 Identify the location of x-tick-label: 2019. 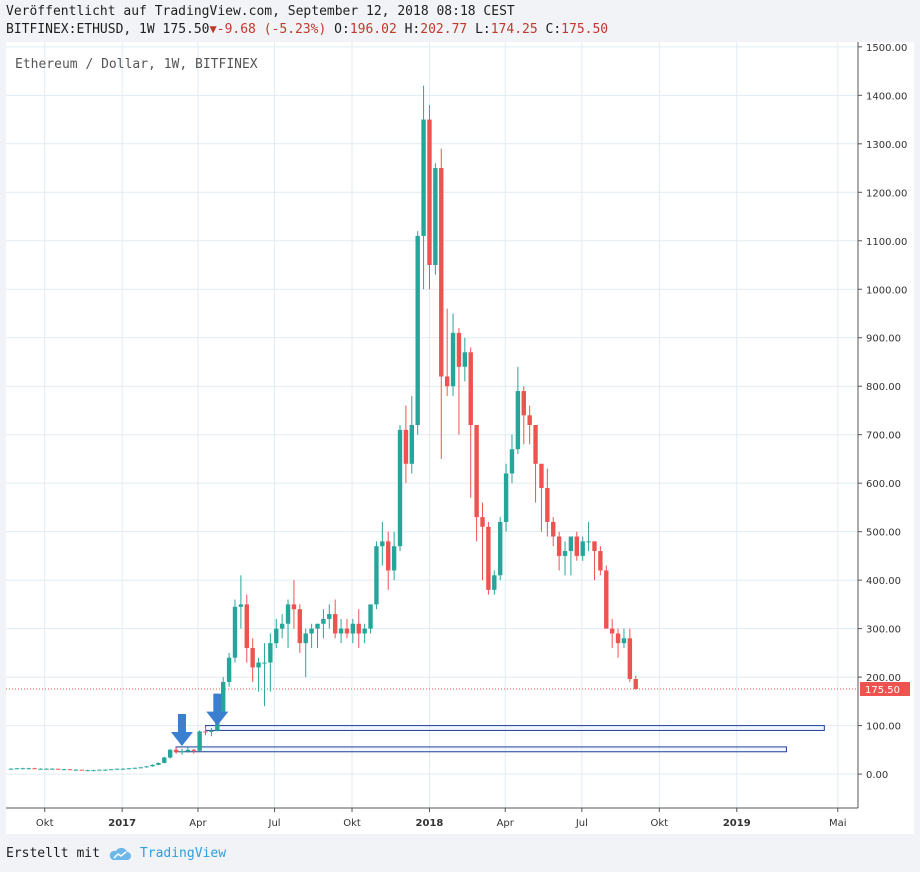
(737, 823).